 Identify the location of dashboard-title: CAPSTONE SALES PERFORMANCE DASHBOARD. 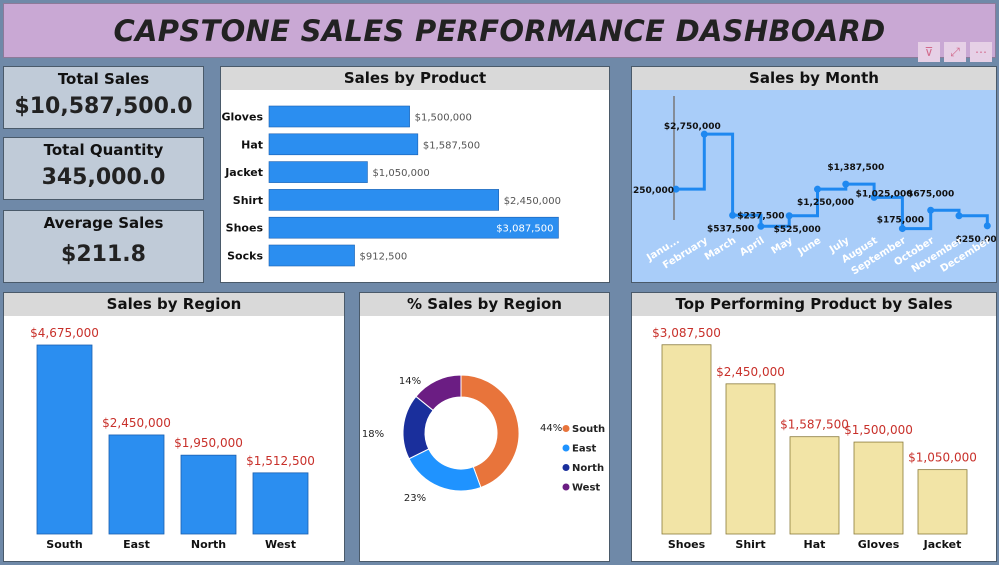
(499, 30).